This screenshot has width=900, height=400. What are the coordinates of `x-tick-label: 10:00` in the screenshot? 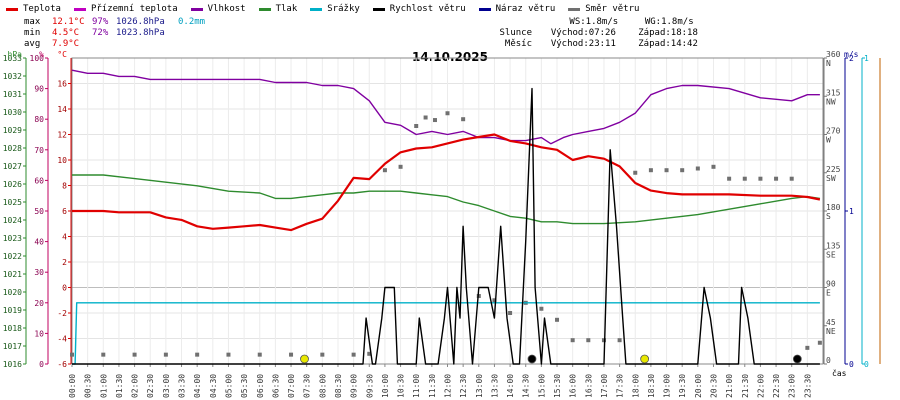 It's located at (385, 386).